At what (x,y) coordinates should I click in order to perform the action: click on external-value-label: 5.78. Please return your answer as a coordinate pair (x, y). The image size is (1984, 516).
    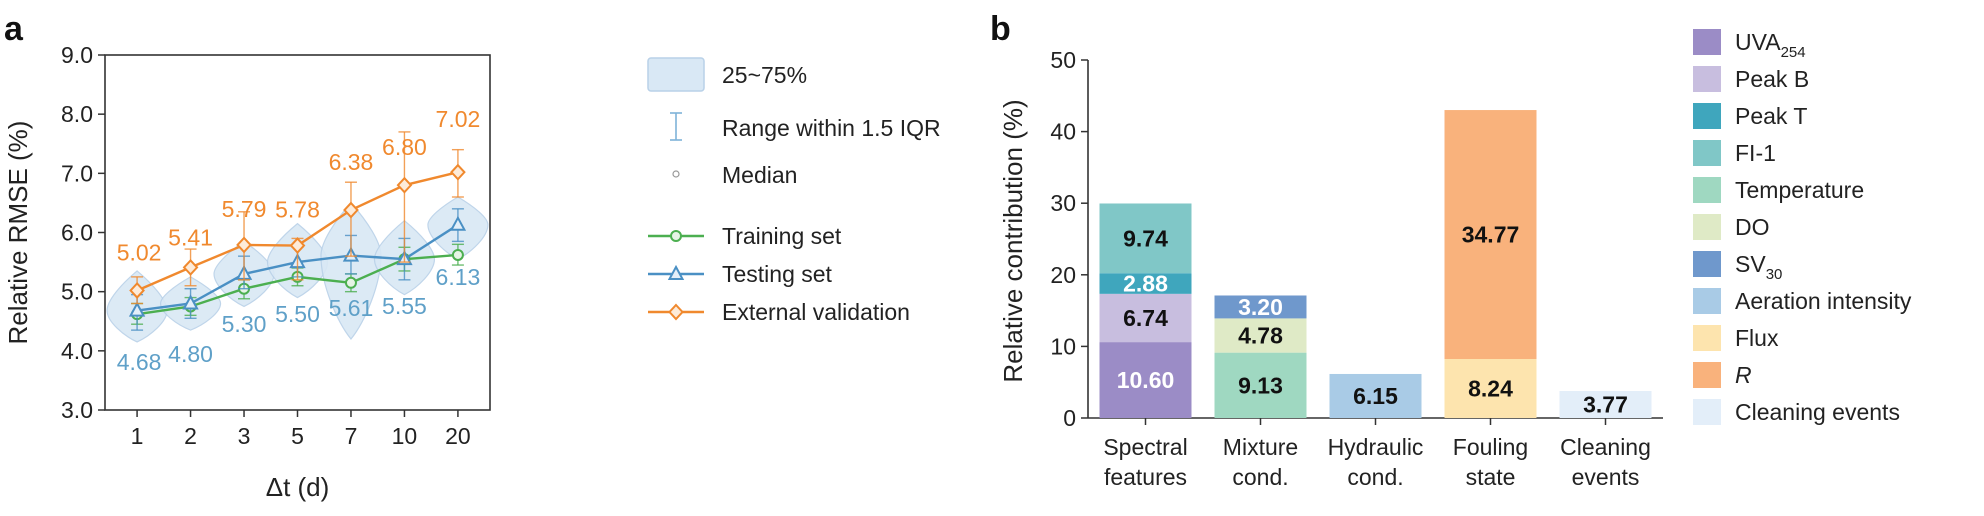
    Looking at the image, I should click on (297, 210).